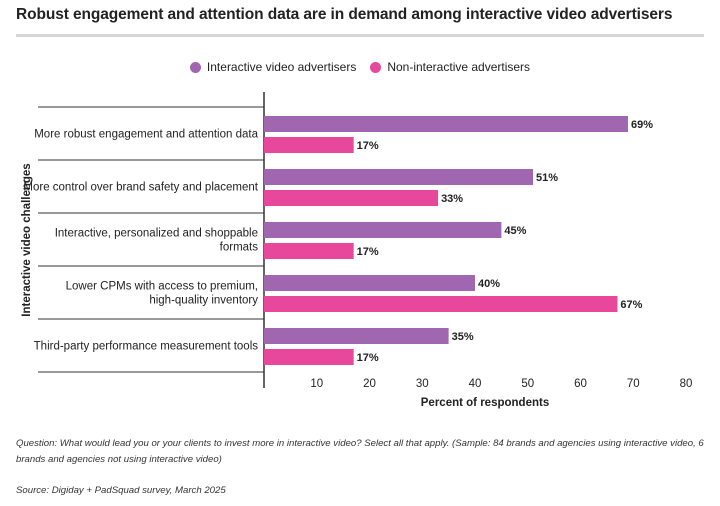 The width and height of the screenshot is (720, 506). I want to click on legend-label-non-interactive: Non-interactive advertisers, so click(459, 67).